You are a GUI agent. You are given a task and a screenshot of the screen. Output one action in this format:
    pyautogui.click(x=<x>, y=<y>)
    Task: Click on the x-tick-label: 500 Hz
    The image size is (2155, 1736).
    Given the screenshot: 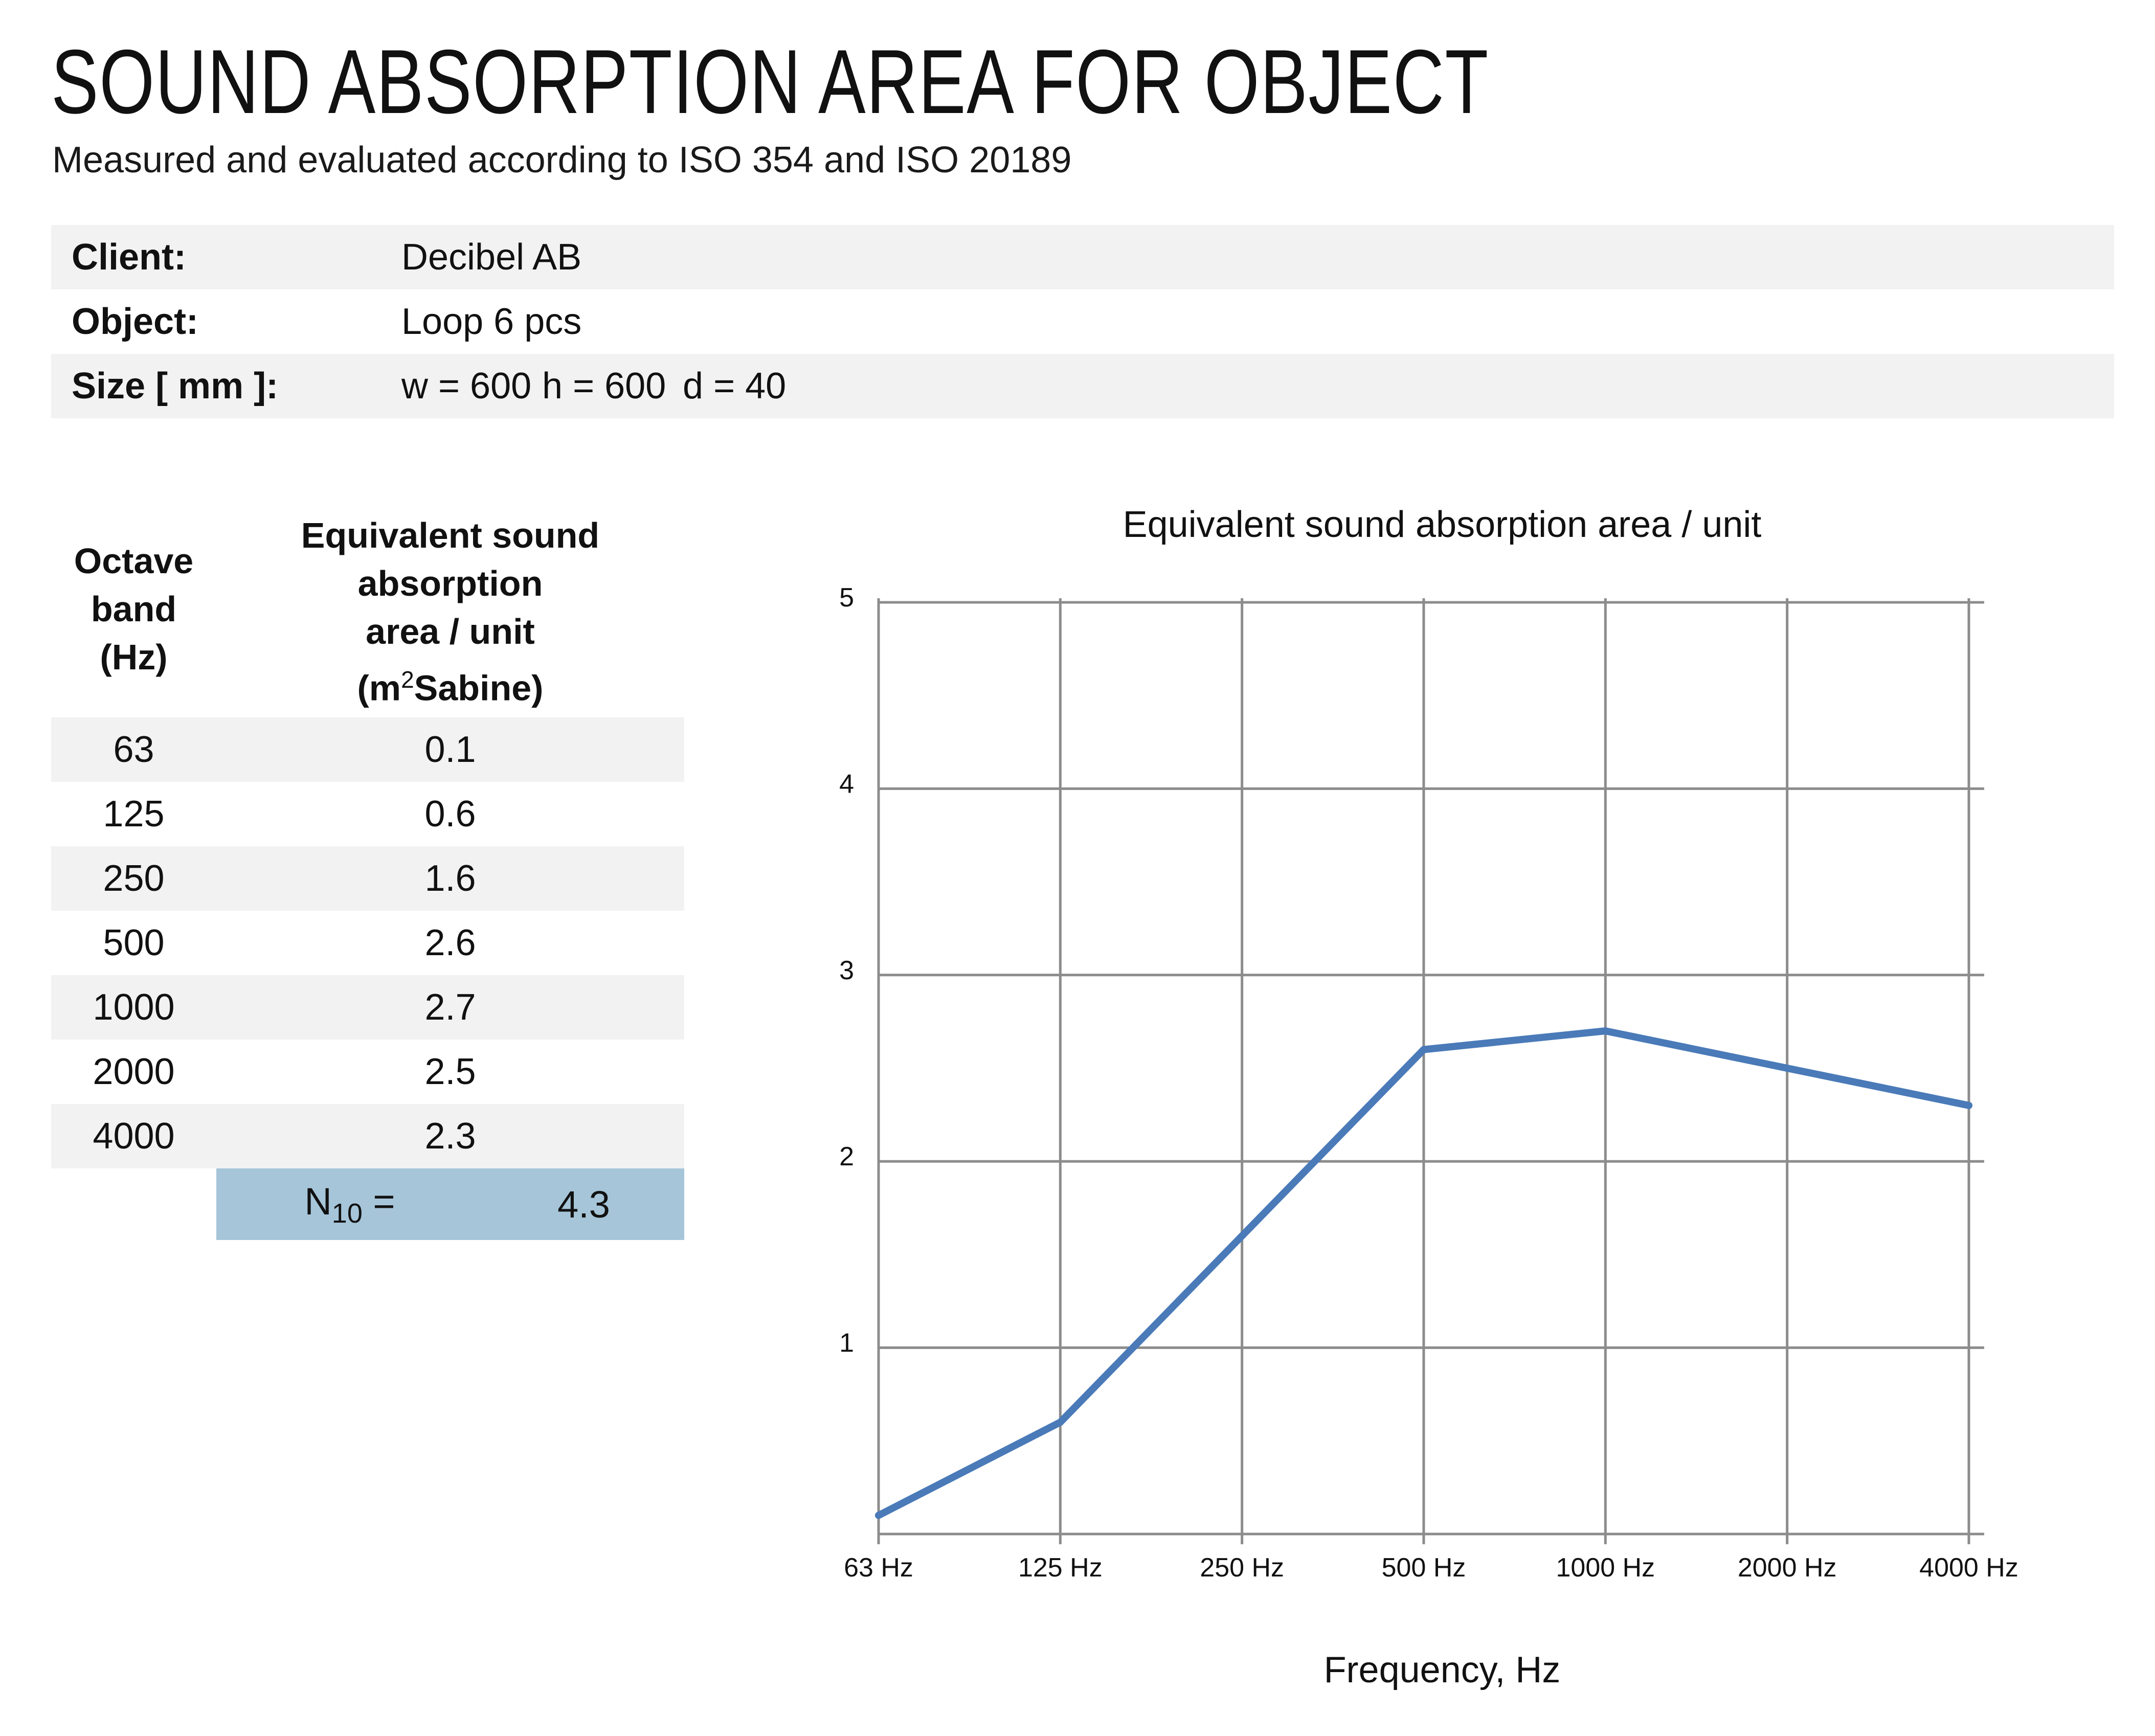 What is the action you would take?
    pyautogui.click(x=1424, y=1568)
    